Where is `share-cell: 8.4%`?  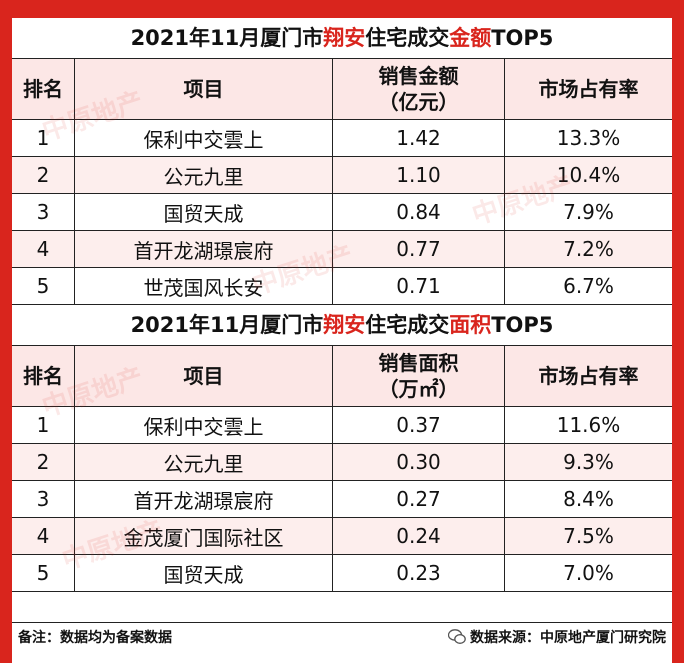
share-cell: 8.4% is located at coordinates (588, 499).